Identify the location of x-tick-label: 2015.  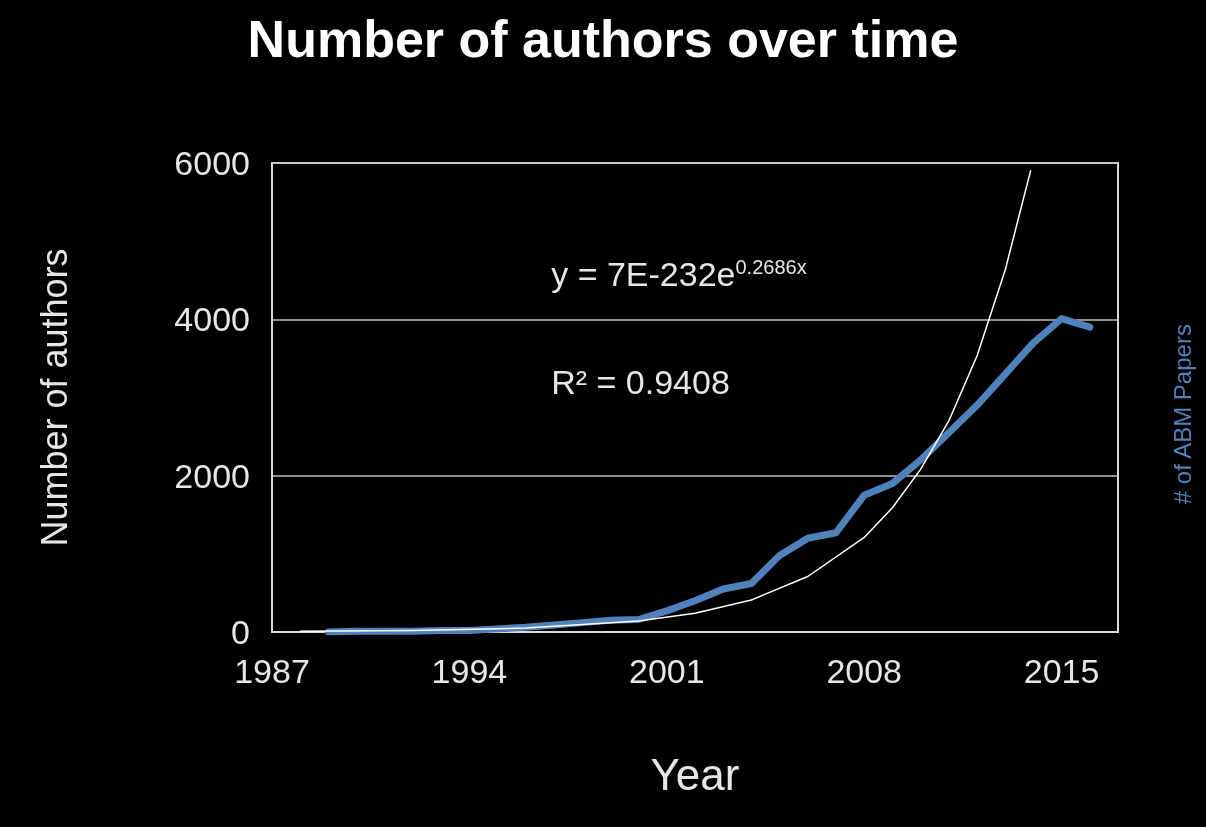
(1061, 671).